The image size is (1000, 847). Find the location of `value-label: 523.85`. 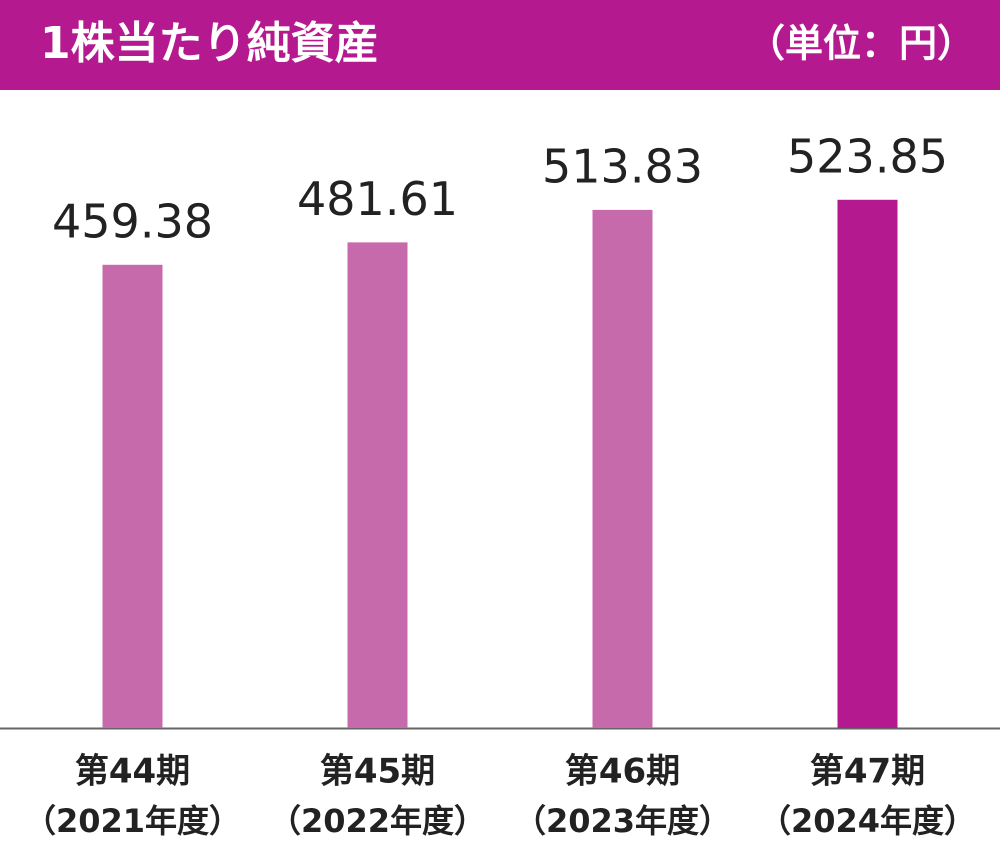

value-label: 523.85 is located at coordinates (867, 156).